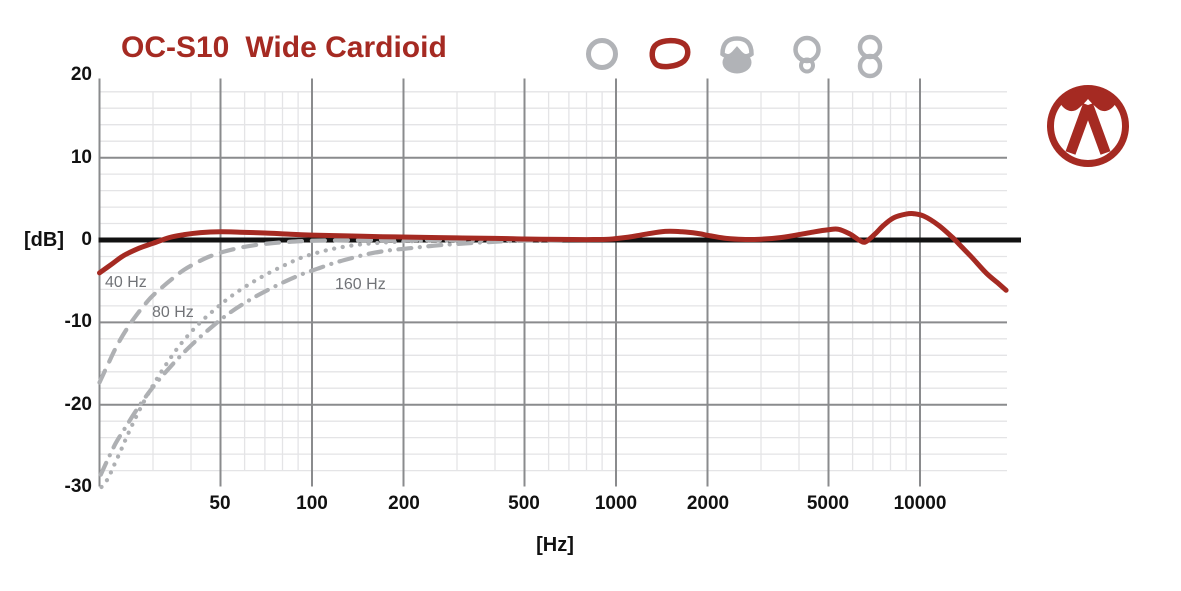 The image size is (1181, 591). I want to click on figure-8-pattern-icon, so click(870, 56).